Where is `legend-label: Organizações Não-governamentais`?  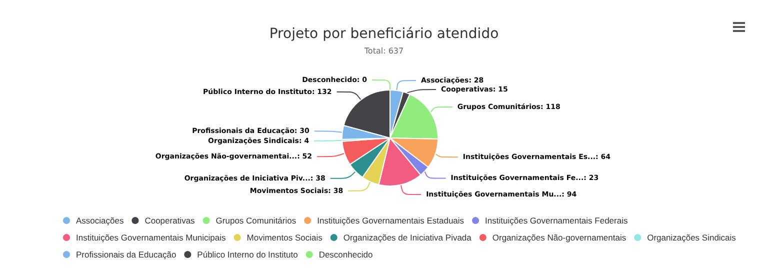 legend-label: Organizações Não-governamentais is located at coordinates (559, 237).